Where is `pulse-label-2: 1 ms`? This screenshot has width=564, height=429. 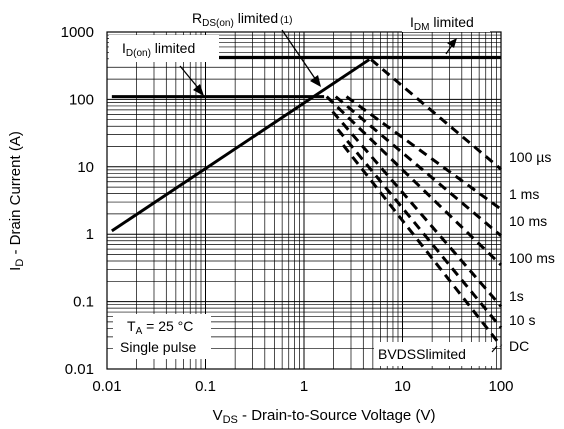 pulse-label-2: 1 ms is located at coordinates (524, 194).